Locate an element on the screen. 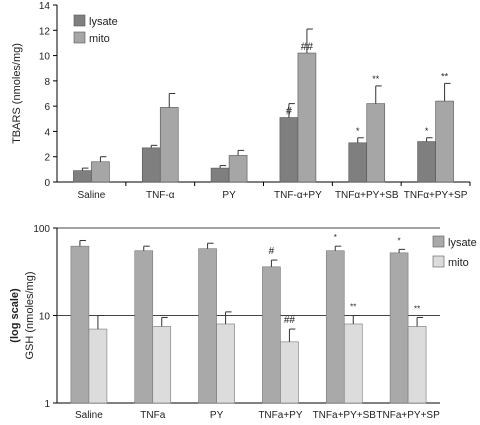  y-axis-label: TBARS (nmoles/mg) is located at coordinates (17, 93).